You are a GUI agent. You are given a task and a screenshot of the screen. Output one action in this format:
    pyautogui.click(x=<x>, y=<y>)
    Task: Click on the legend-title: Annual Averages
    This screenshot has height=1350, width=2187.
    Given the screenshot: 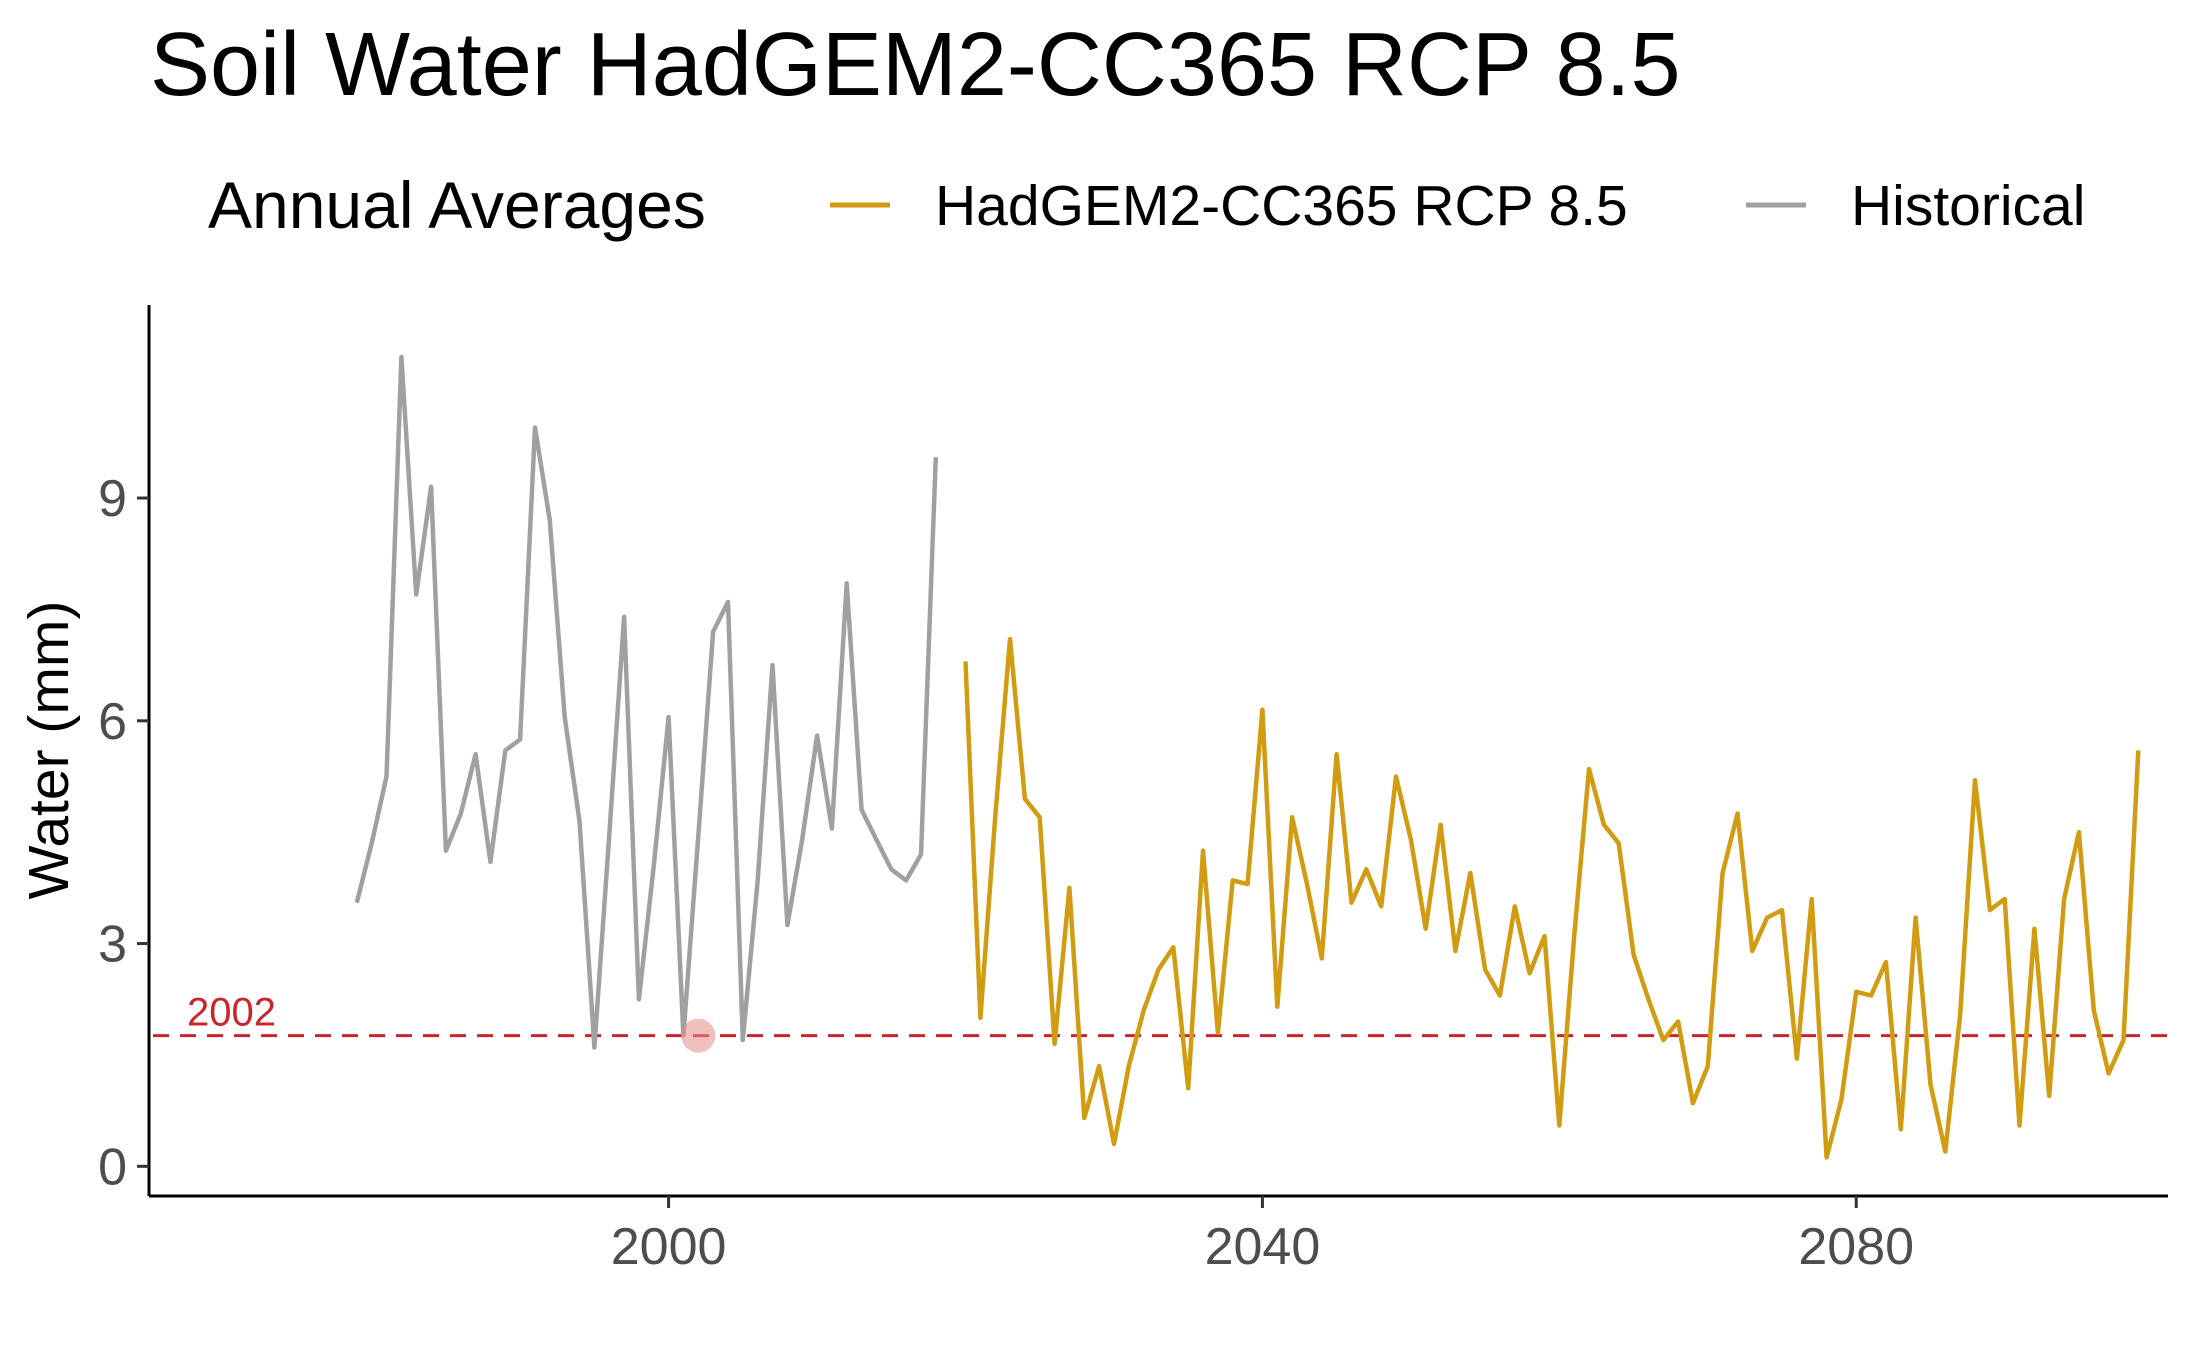 What is the action you would take?
    pyautogui.click(x=457, y=205)
    